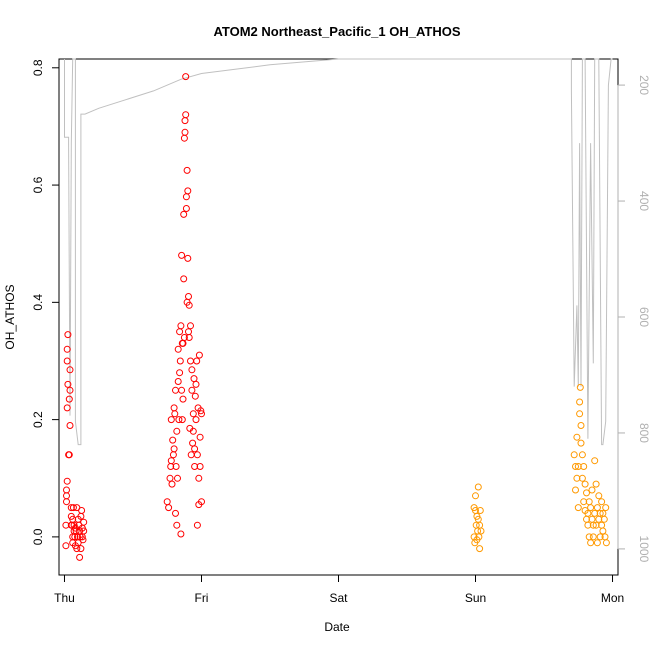 This screenshot has width=650, height=650. Describe the element at coordinates (45, 302) in the screenshot. I see `y-axis: 0.0 0.2 0.4 0.6 0.8` at that location.